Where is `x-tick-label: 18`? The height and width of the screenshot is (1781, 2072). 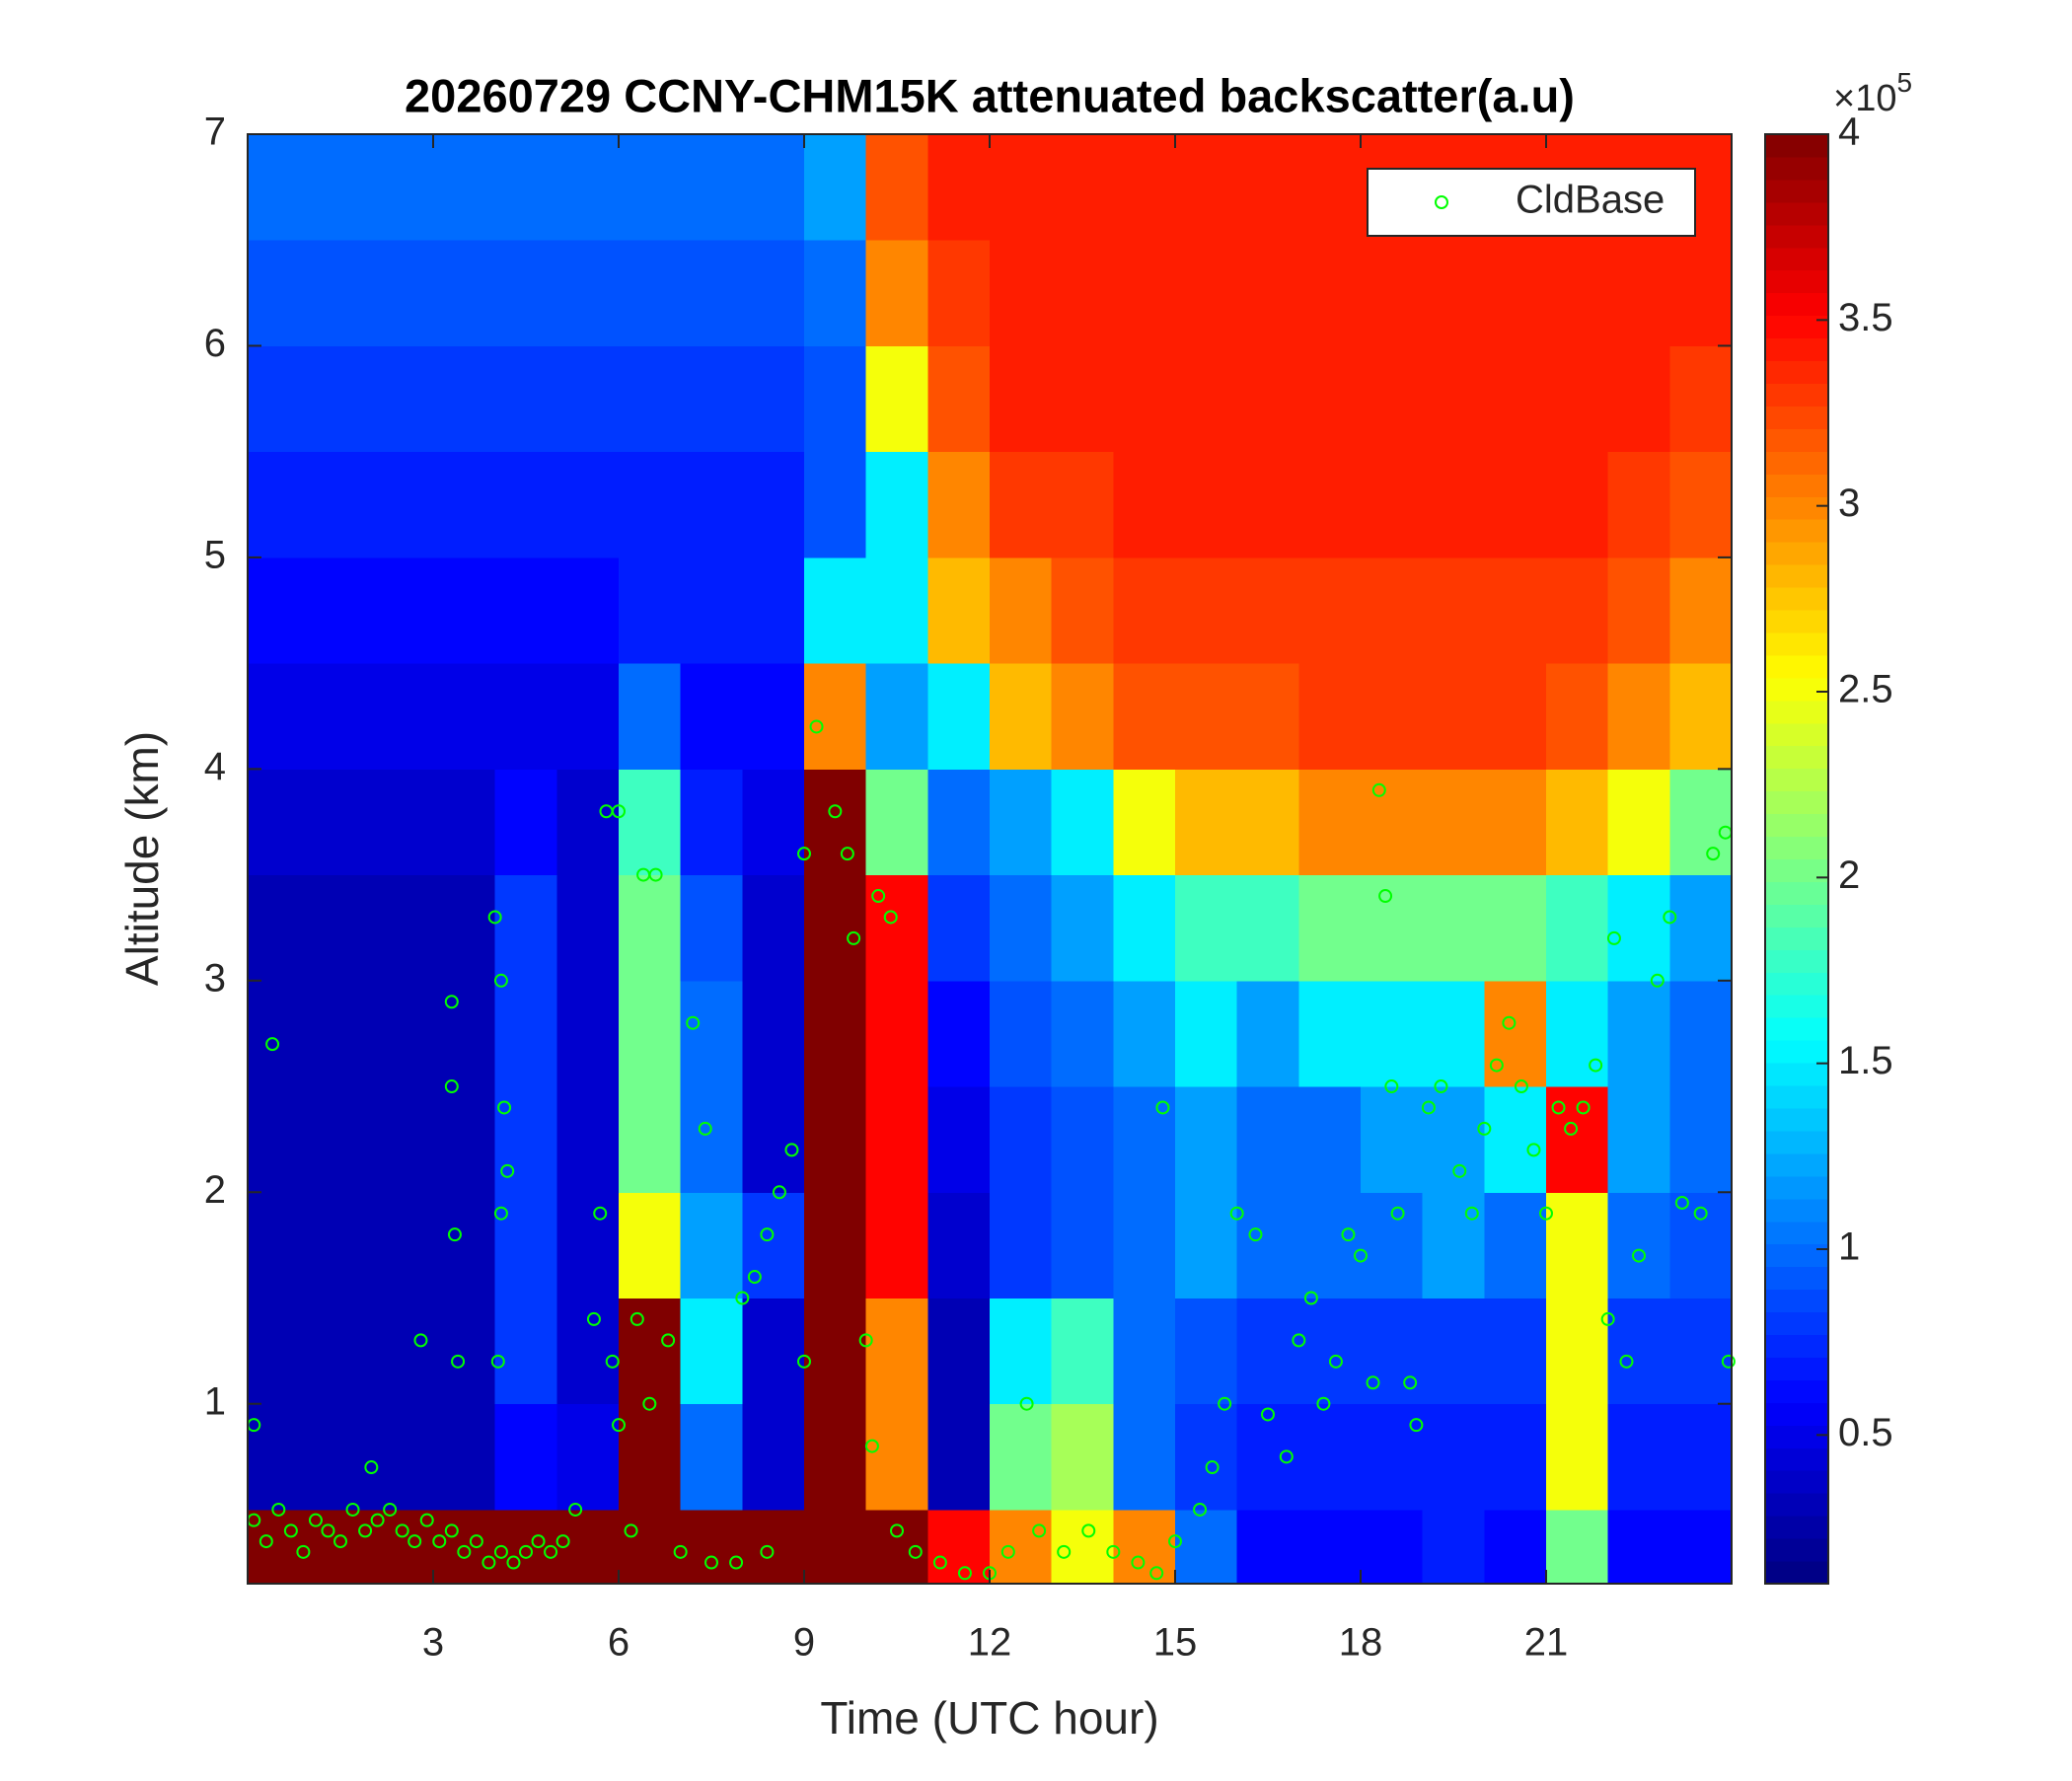
x-tick-label: 18 is located at coordinates (1361, 1643).